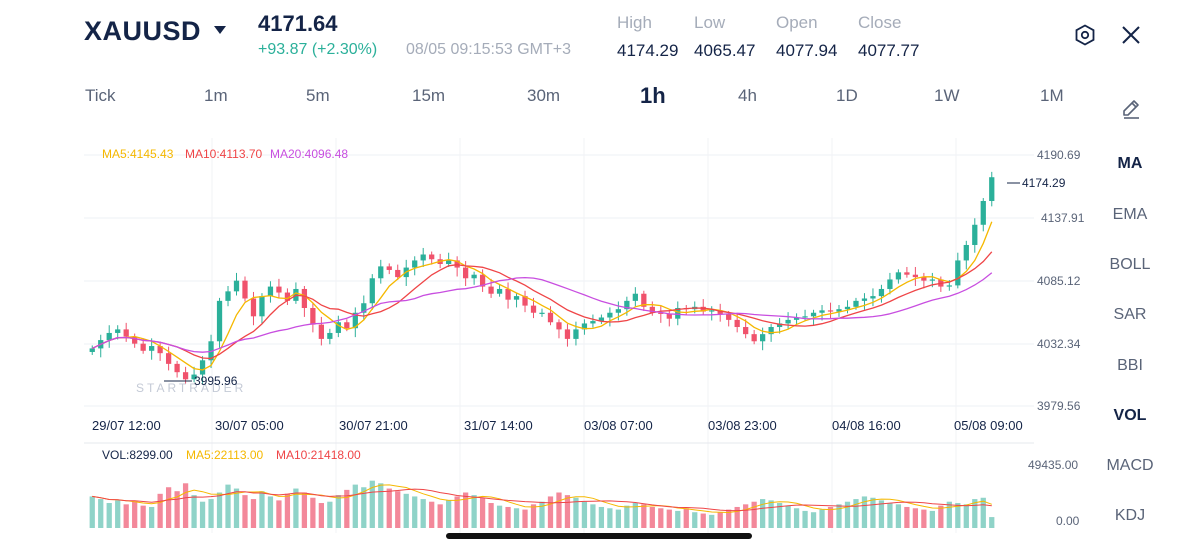  What do you see at coordinates (988, 425) in the screenshot?
I see `x-tick-8: 05/08 09:00` at bounding box center [988, 425].